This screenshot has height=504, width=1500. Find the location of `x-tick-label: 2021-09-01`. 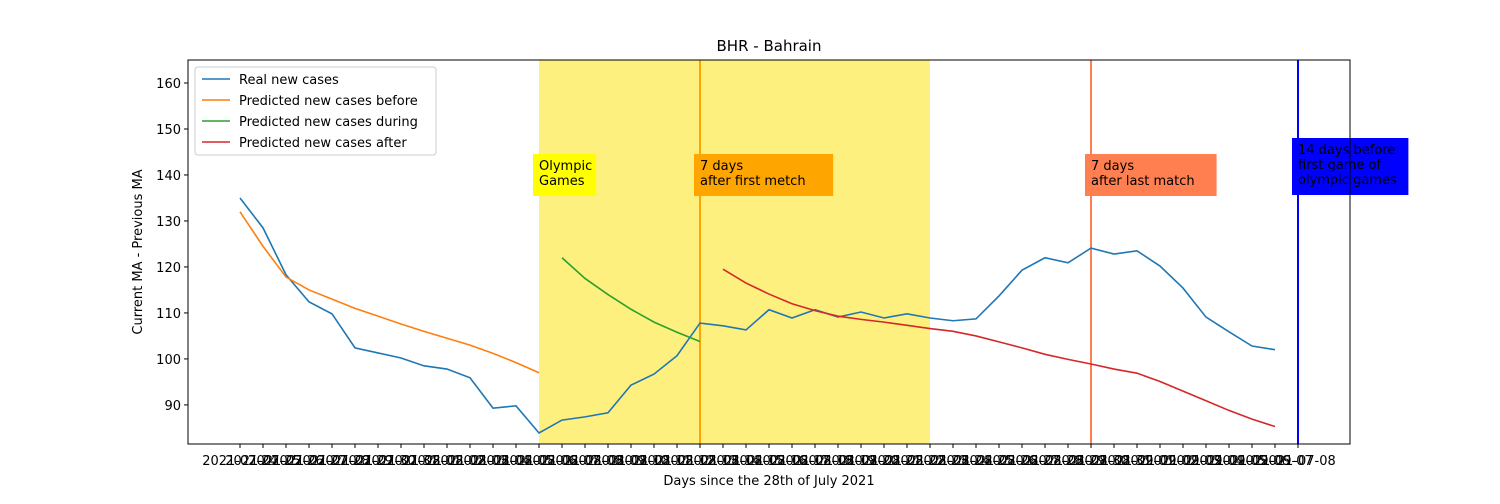

x-tick-label: 2021-09-01 is located at coordinates (1137, 461).